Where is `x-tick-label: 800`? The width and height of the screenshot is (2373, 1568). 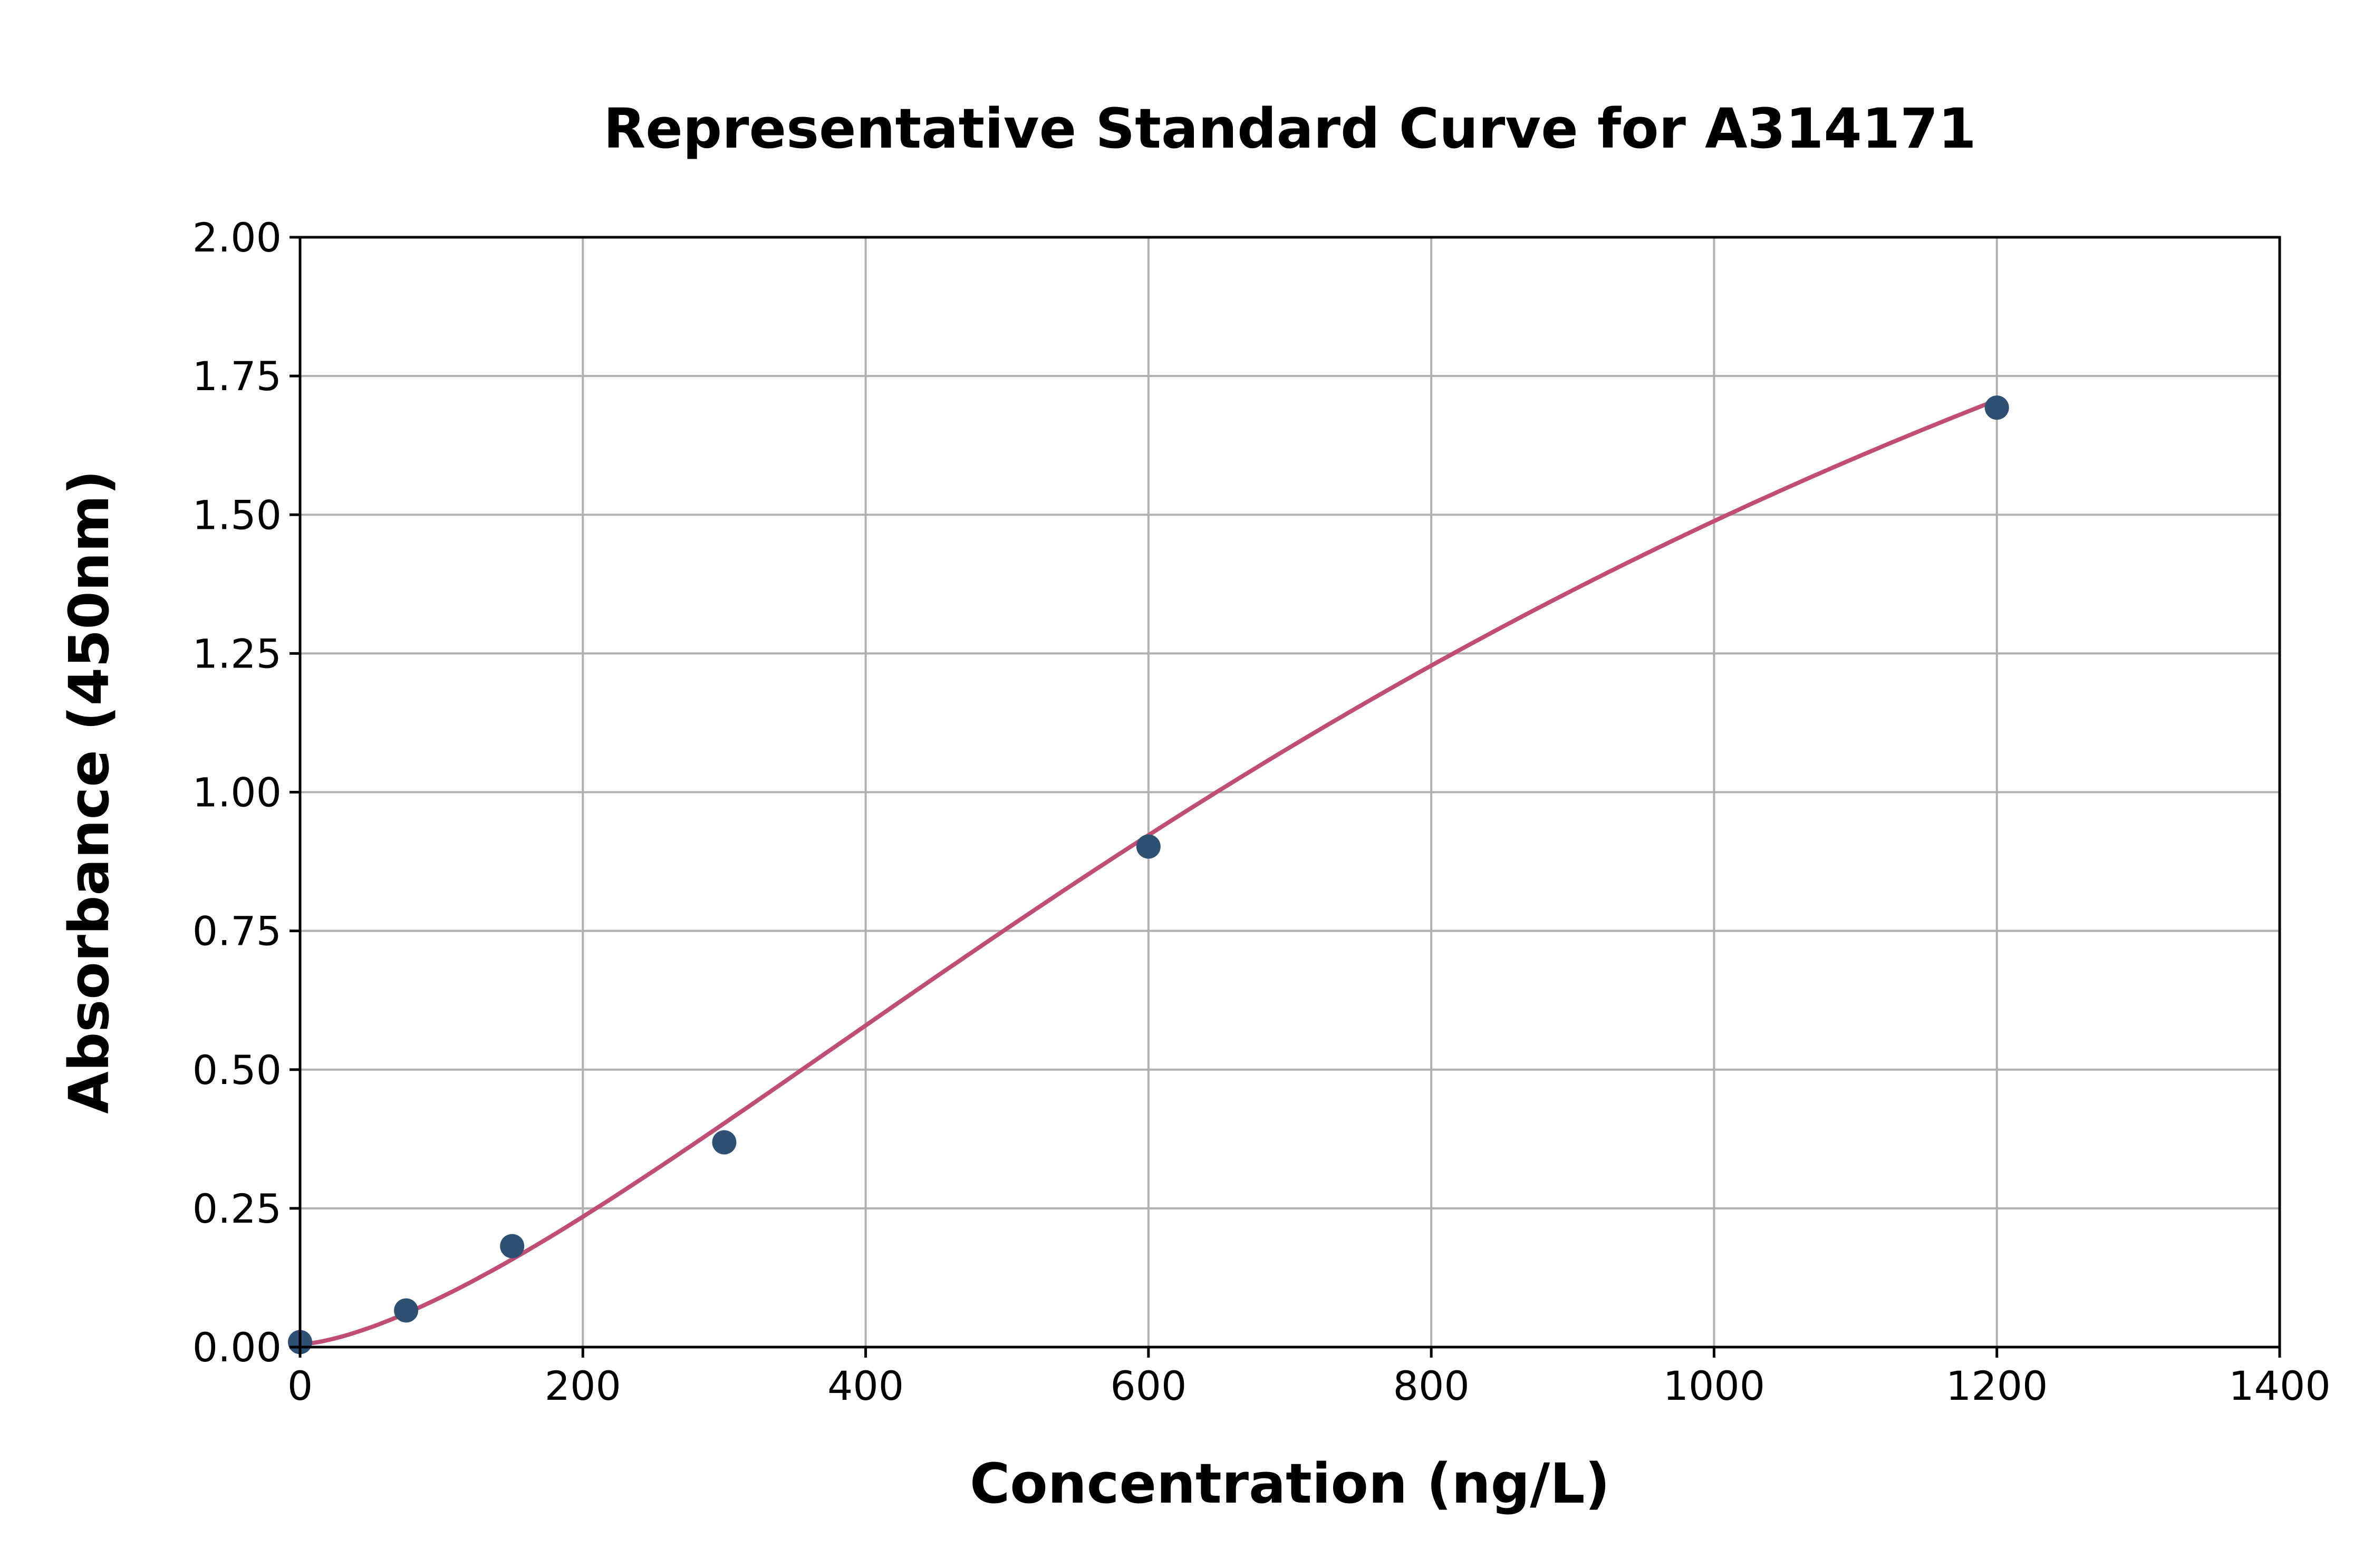 x-tick-label: 800 is located at coordinates (1431, 1385).